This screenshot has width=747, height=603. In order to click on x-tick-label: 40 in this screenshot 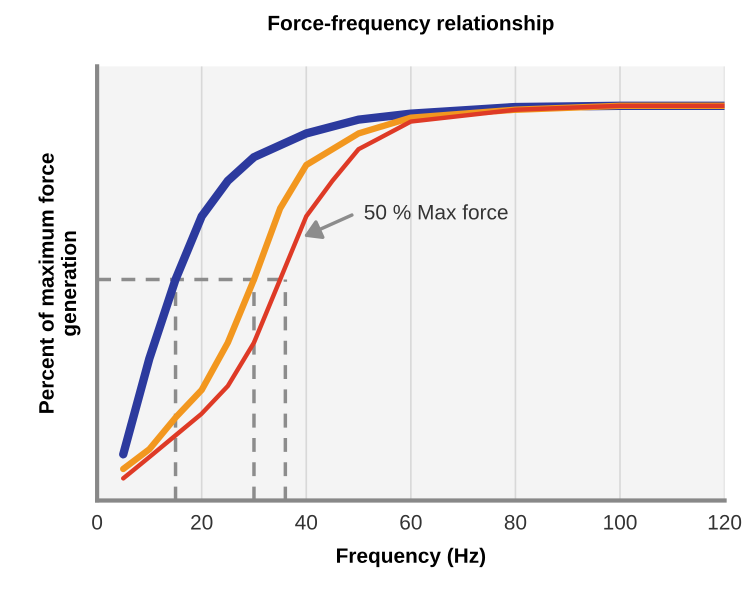, I will do `click(306, 522)`.